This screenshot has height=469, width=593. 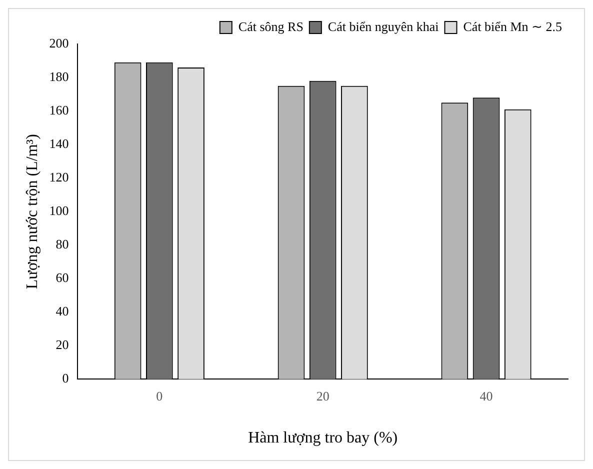 What do you see at coordinates (59, 42) in the screenshot?
I see `y-tick-label: 200` at bounding box center [59, 42].